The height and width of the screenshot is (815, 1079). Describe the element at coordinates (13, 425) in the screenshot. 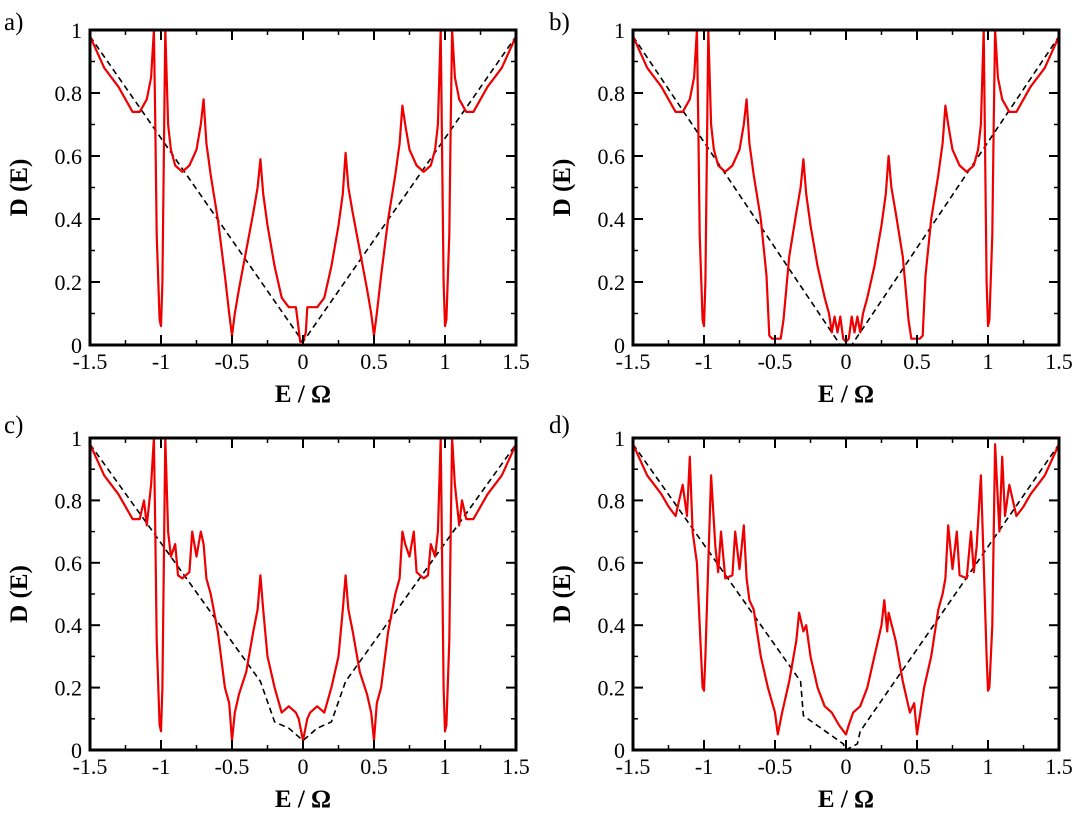

I see `panel-label: c)` at that location.